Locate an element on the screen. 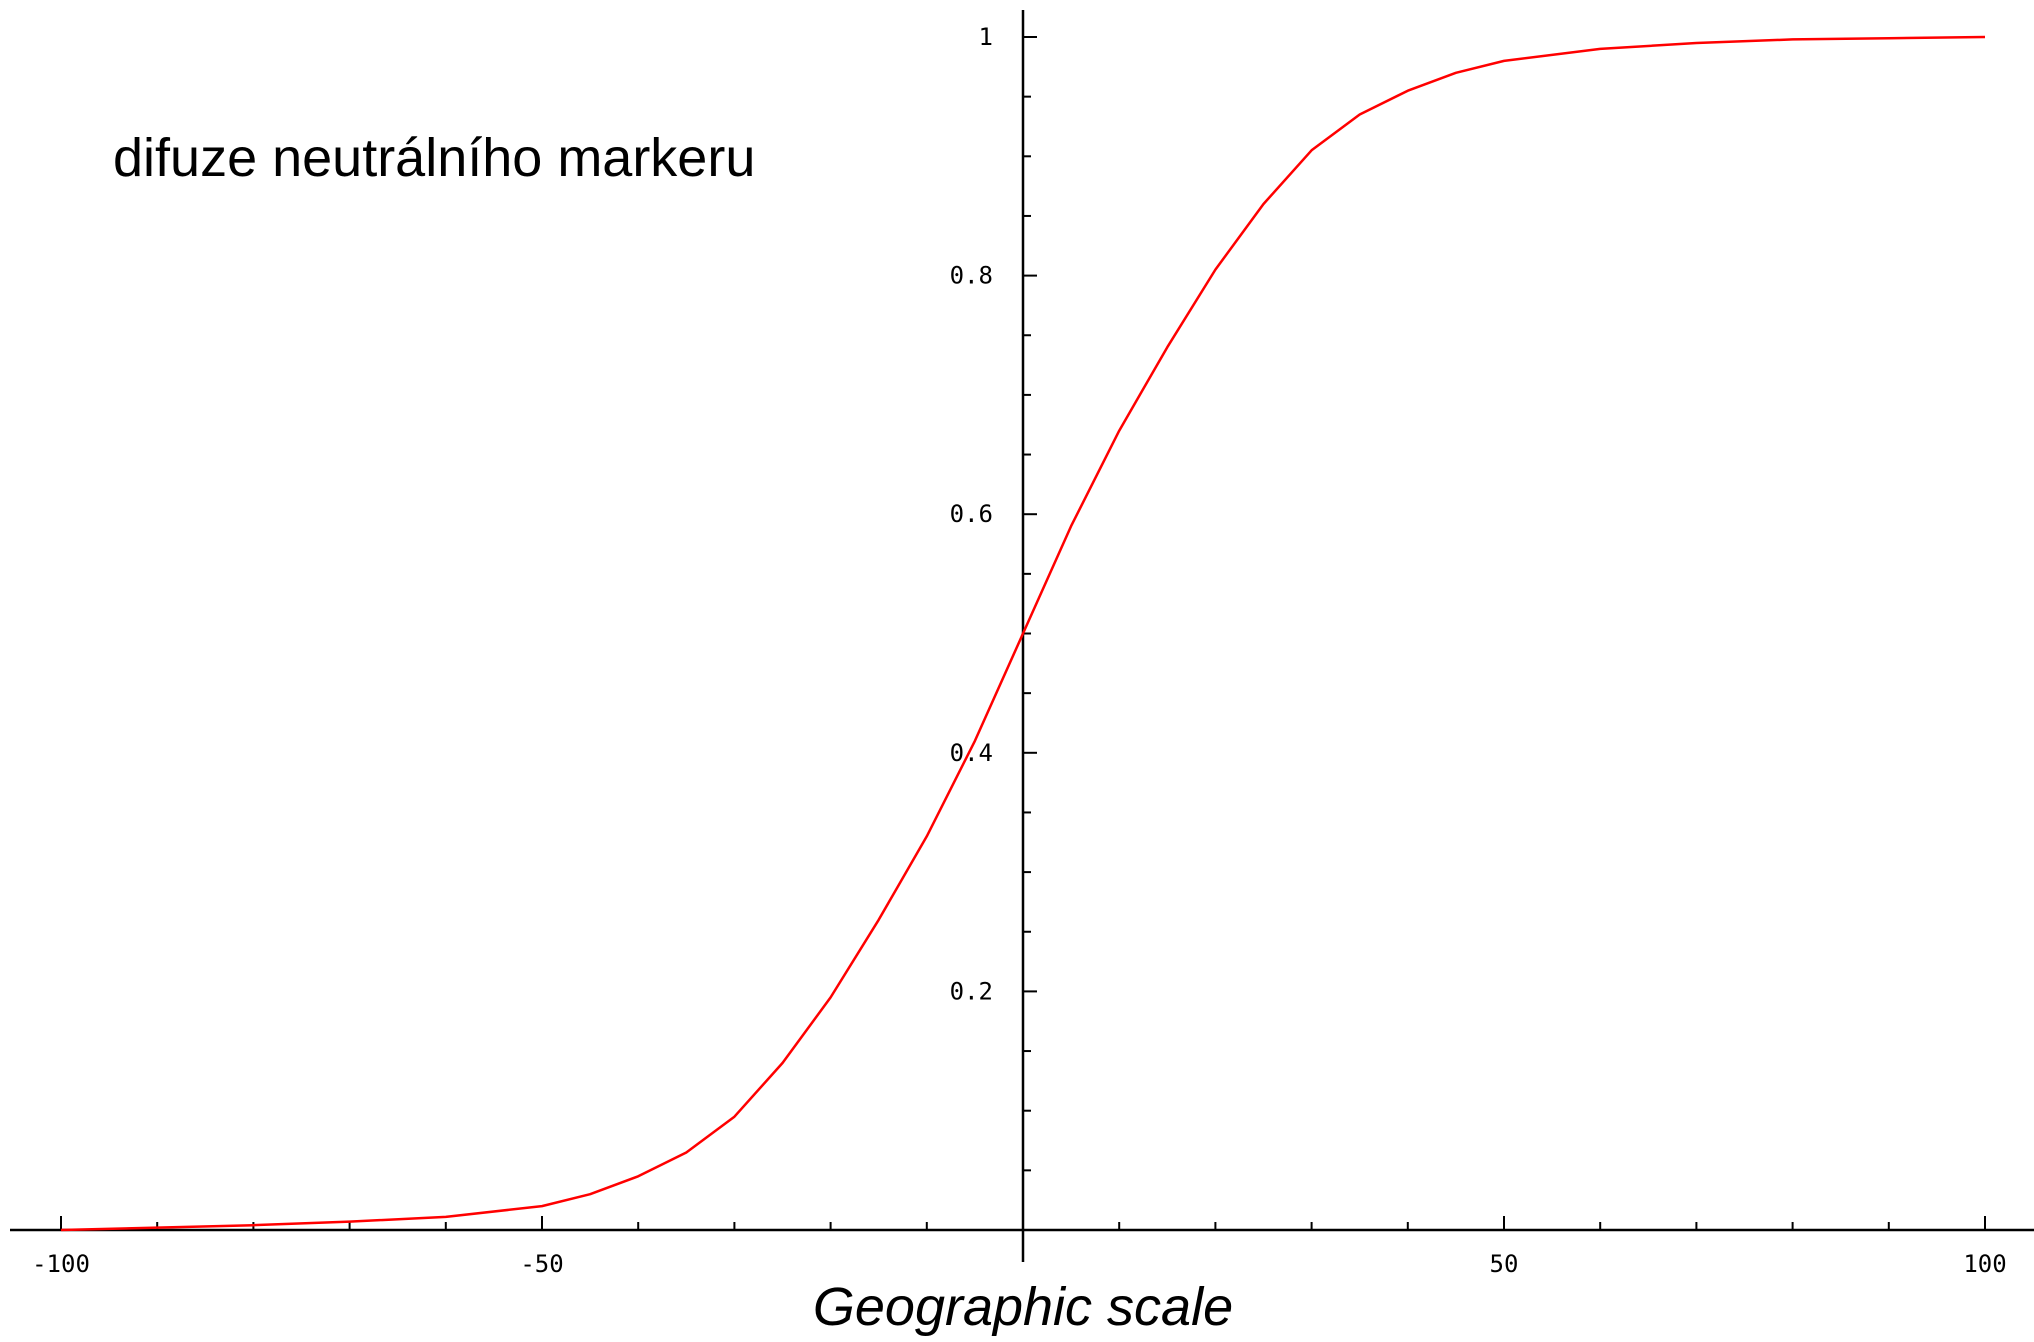 Image resolution: width=2034 pixels, height=1342 pixels. x-tick-label: -100 is located at coordinates (61, 1264).